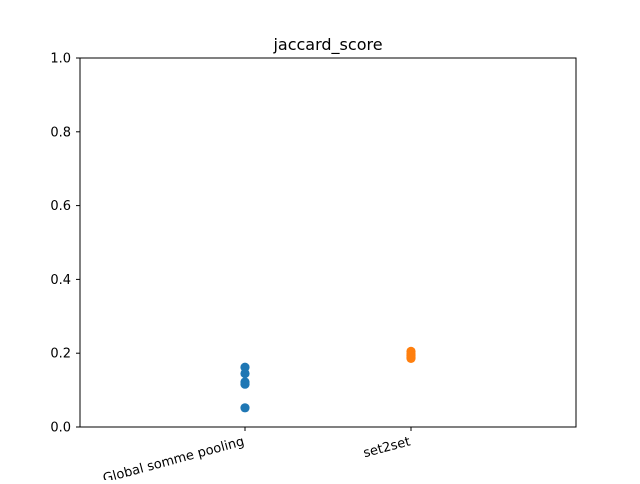  Describe the element at coordinates (60, 206) in the screenshot. I see `y-tick-label: 0.6` at that location.